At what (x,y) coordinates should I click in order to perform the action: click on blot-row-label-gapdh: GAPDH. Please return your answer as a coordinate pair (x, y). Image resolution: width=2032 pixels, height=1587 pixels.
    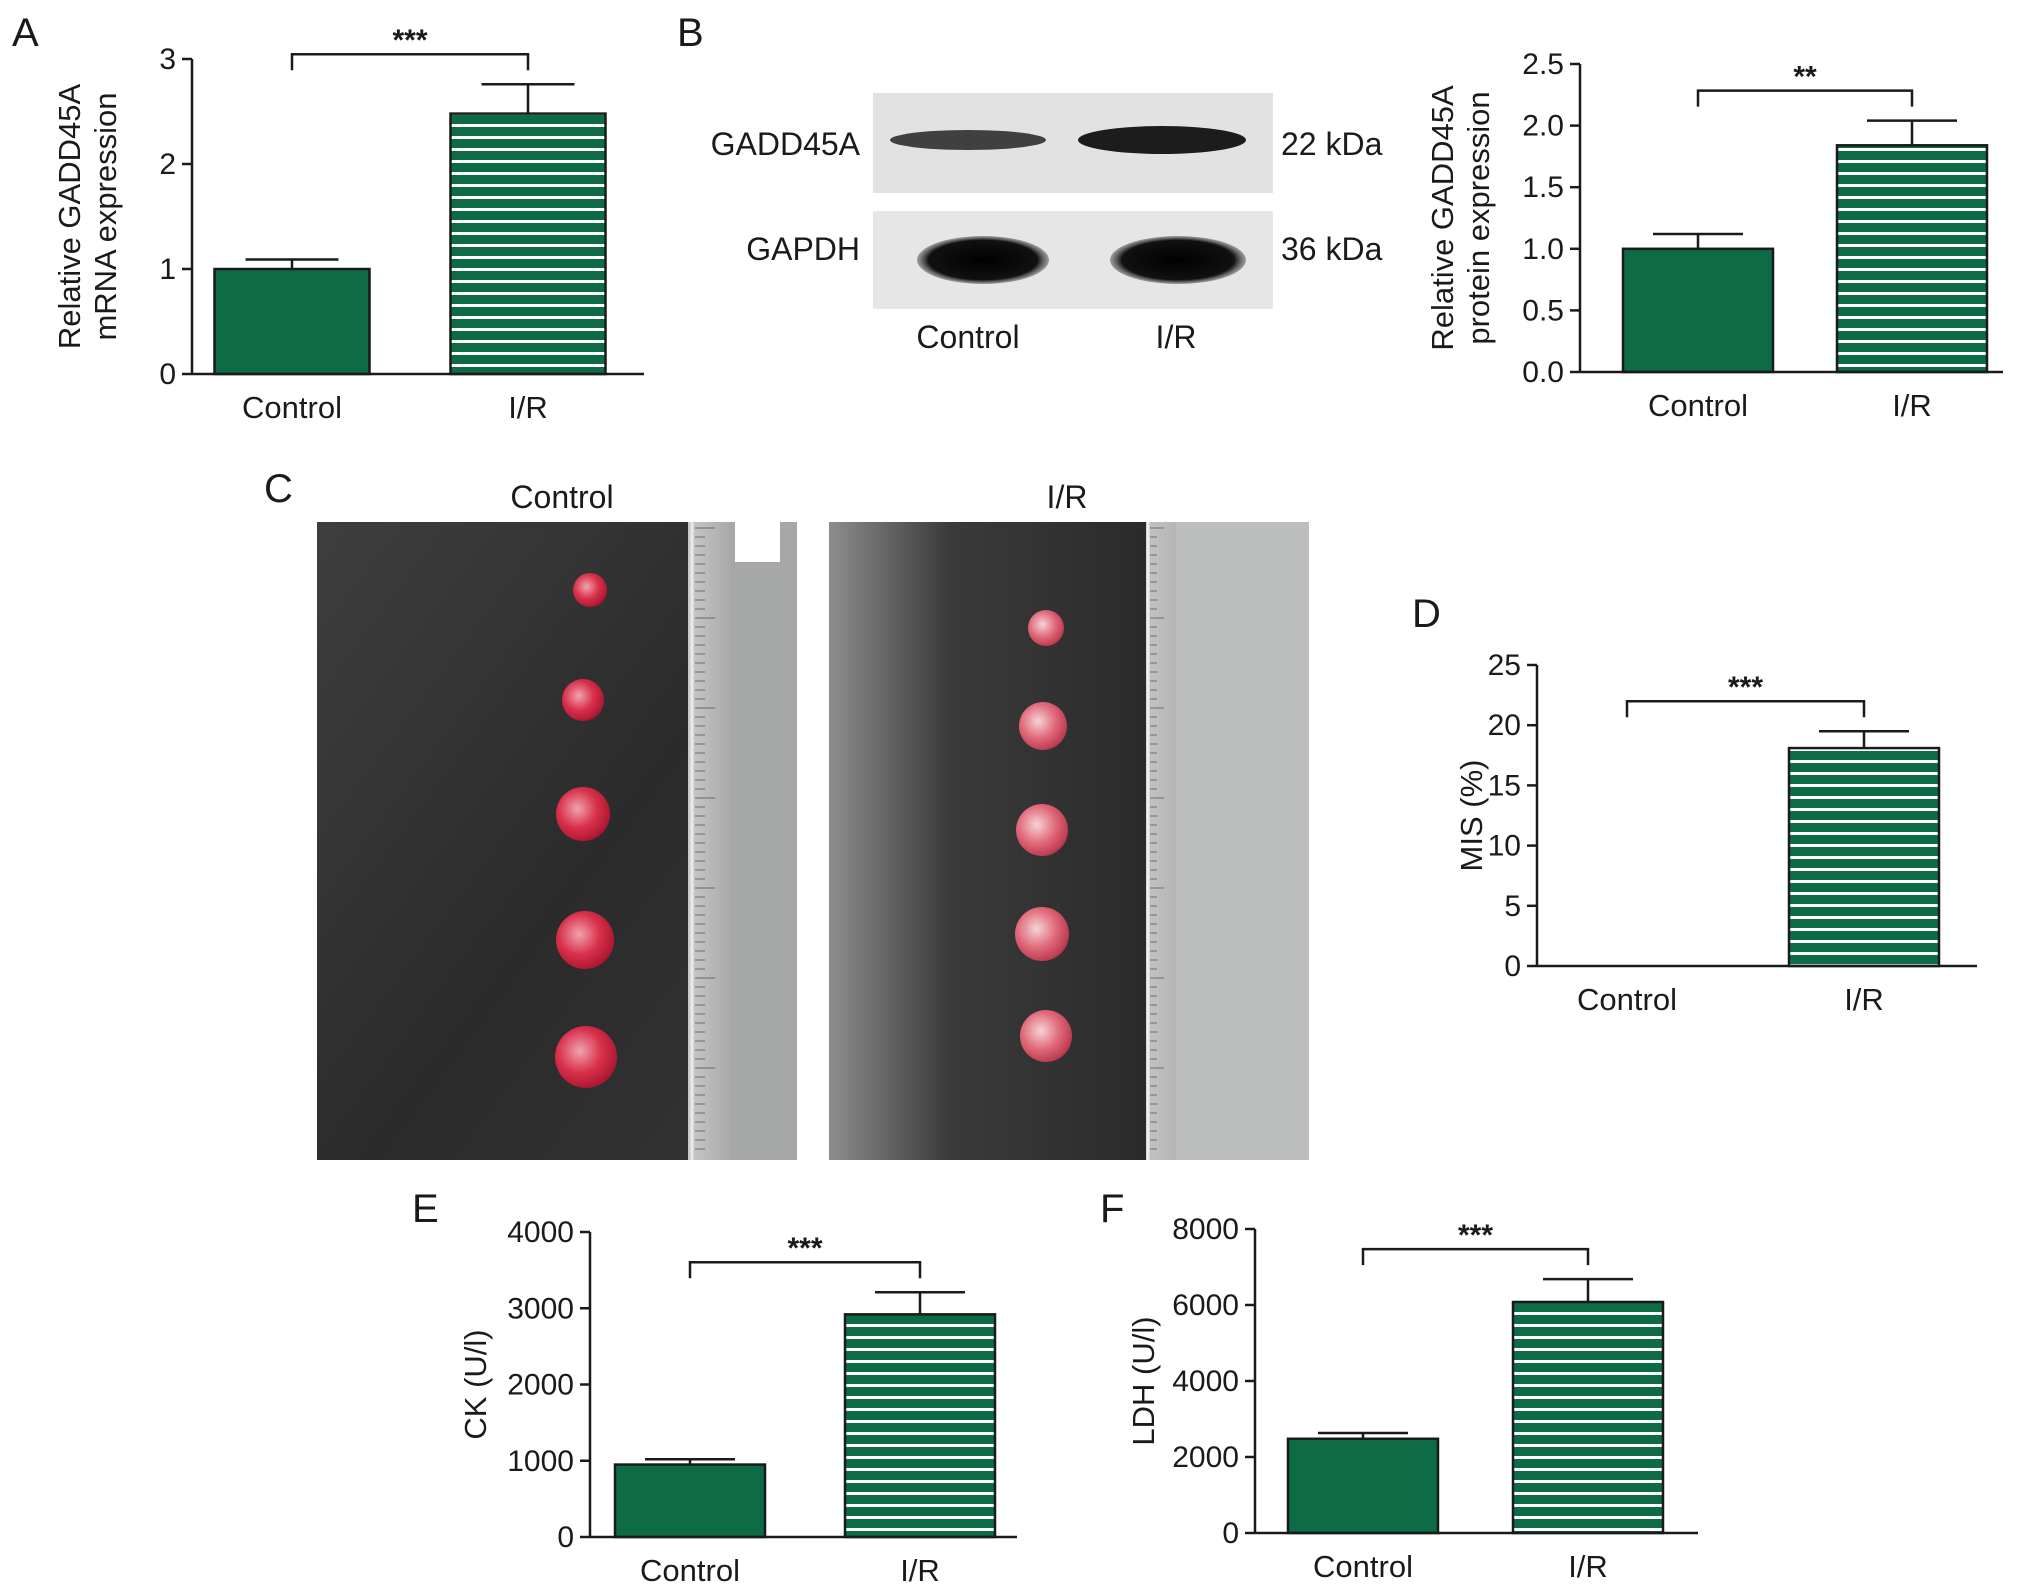
    Looking at the image, I should click on (803, 249).